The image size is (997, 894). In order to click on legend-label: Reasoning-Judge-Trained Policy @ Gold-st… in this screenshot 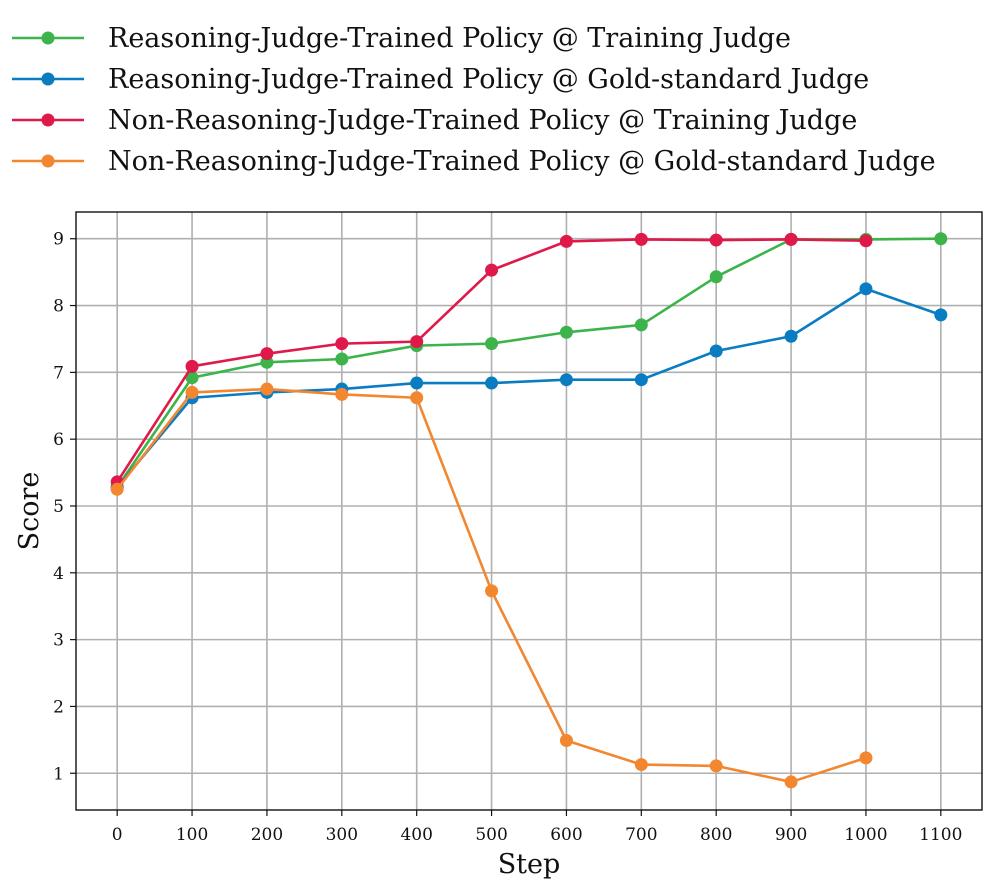, I will do `click(488, 79)`.